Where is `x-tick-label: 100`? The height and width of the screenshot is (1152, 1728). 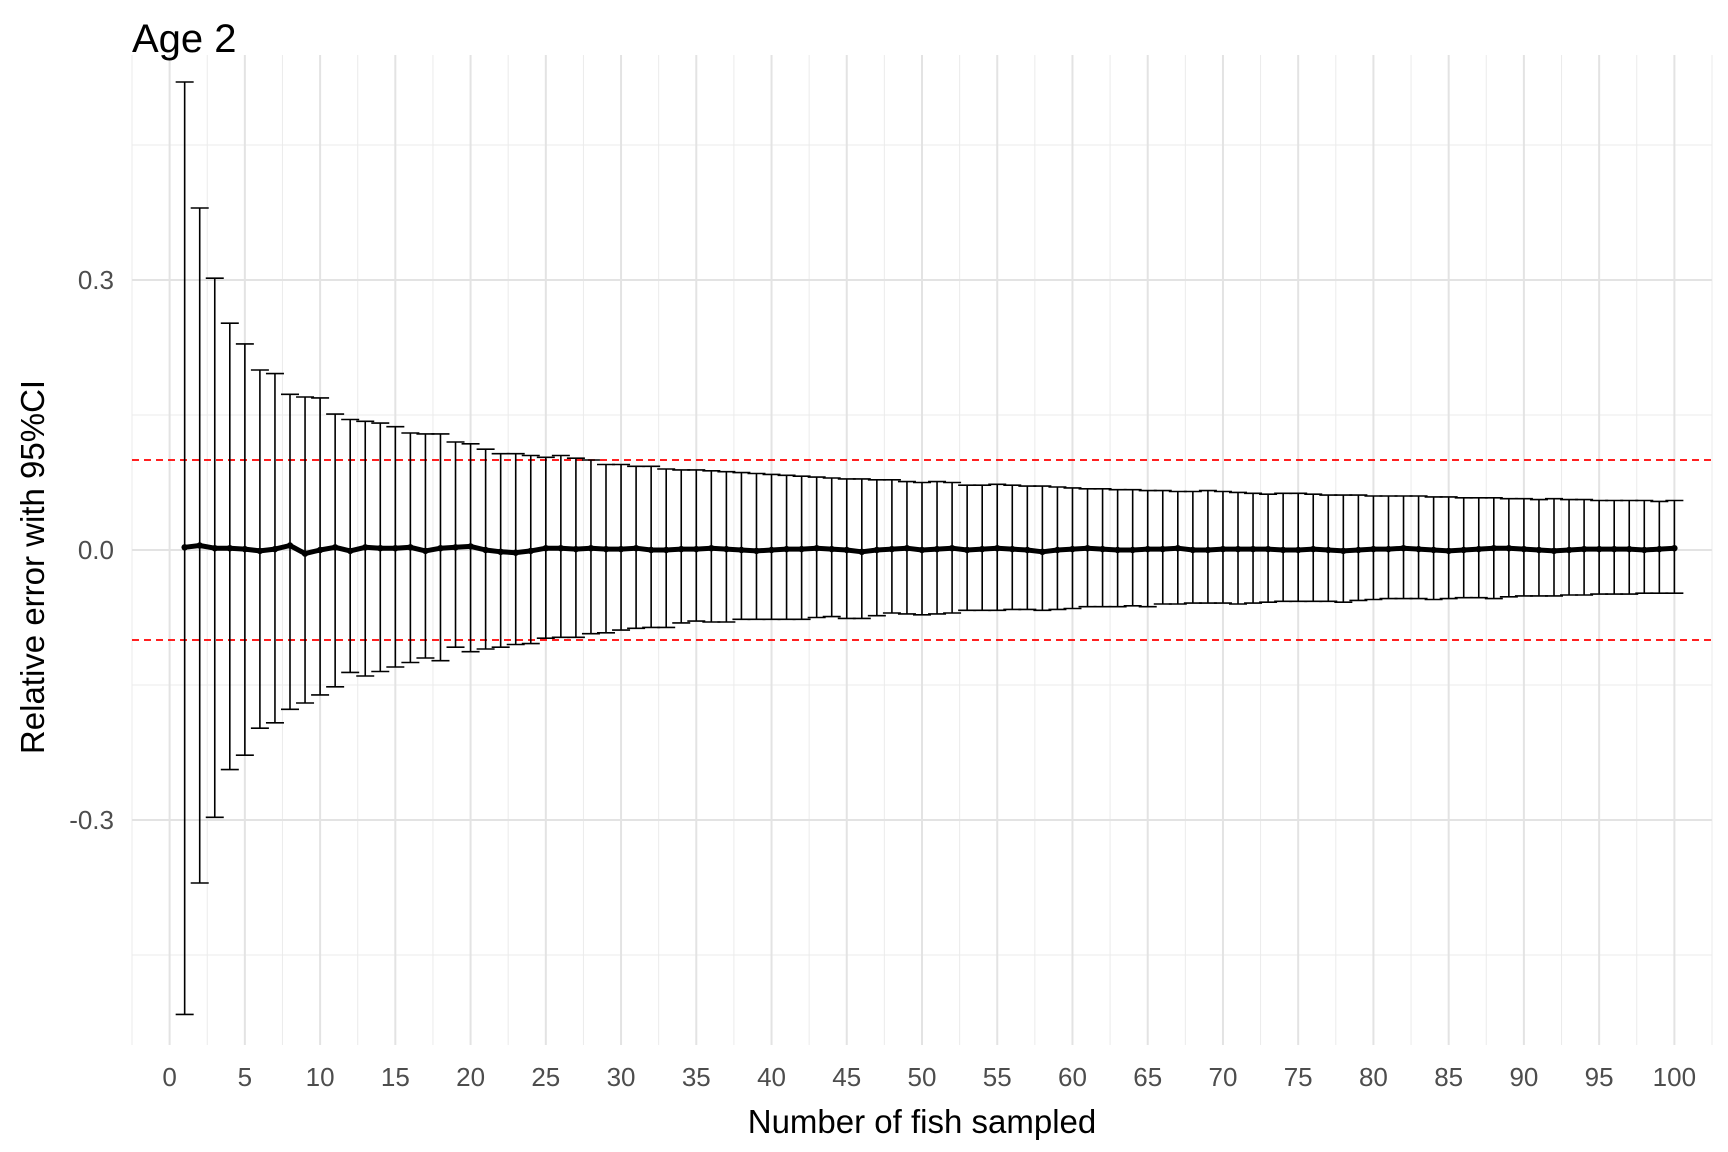
x-tick-label: 100 is located at coordinates (1674, 1077).